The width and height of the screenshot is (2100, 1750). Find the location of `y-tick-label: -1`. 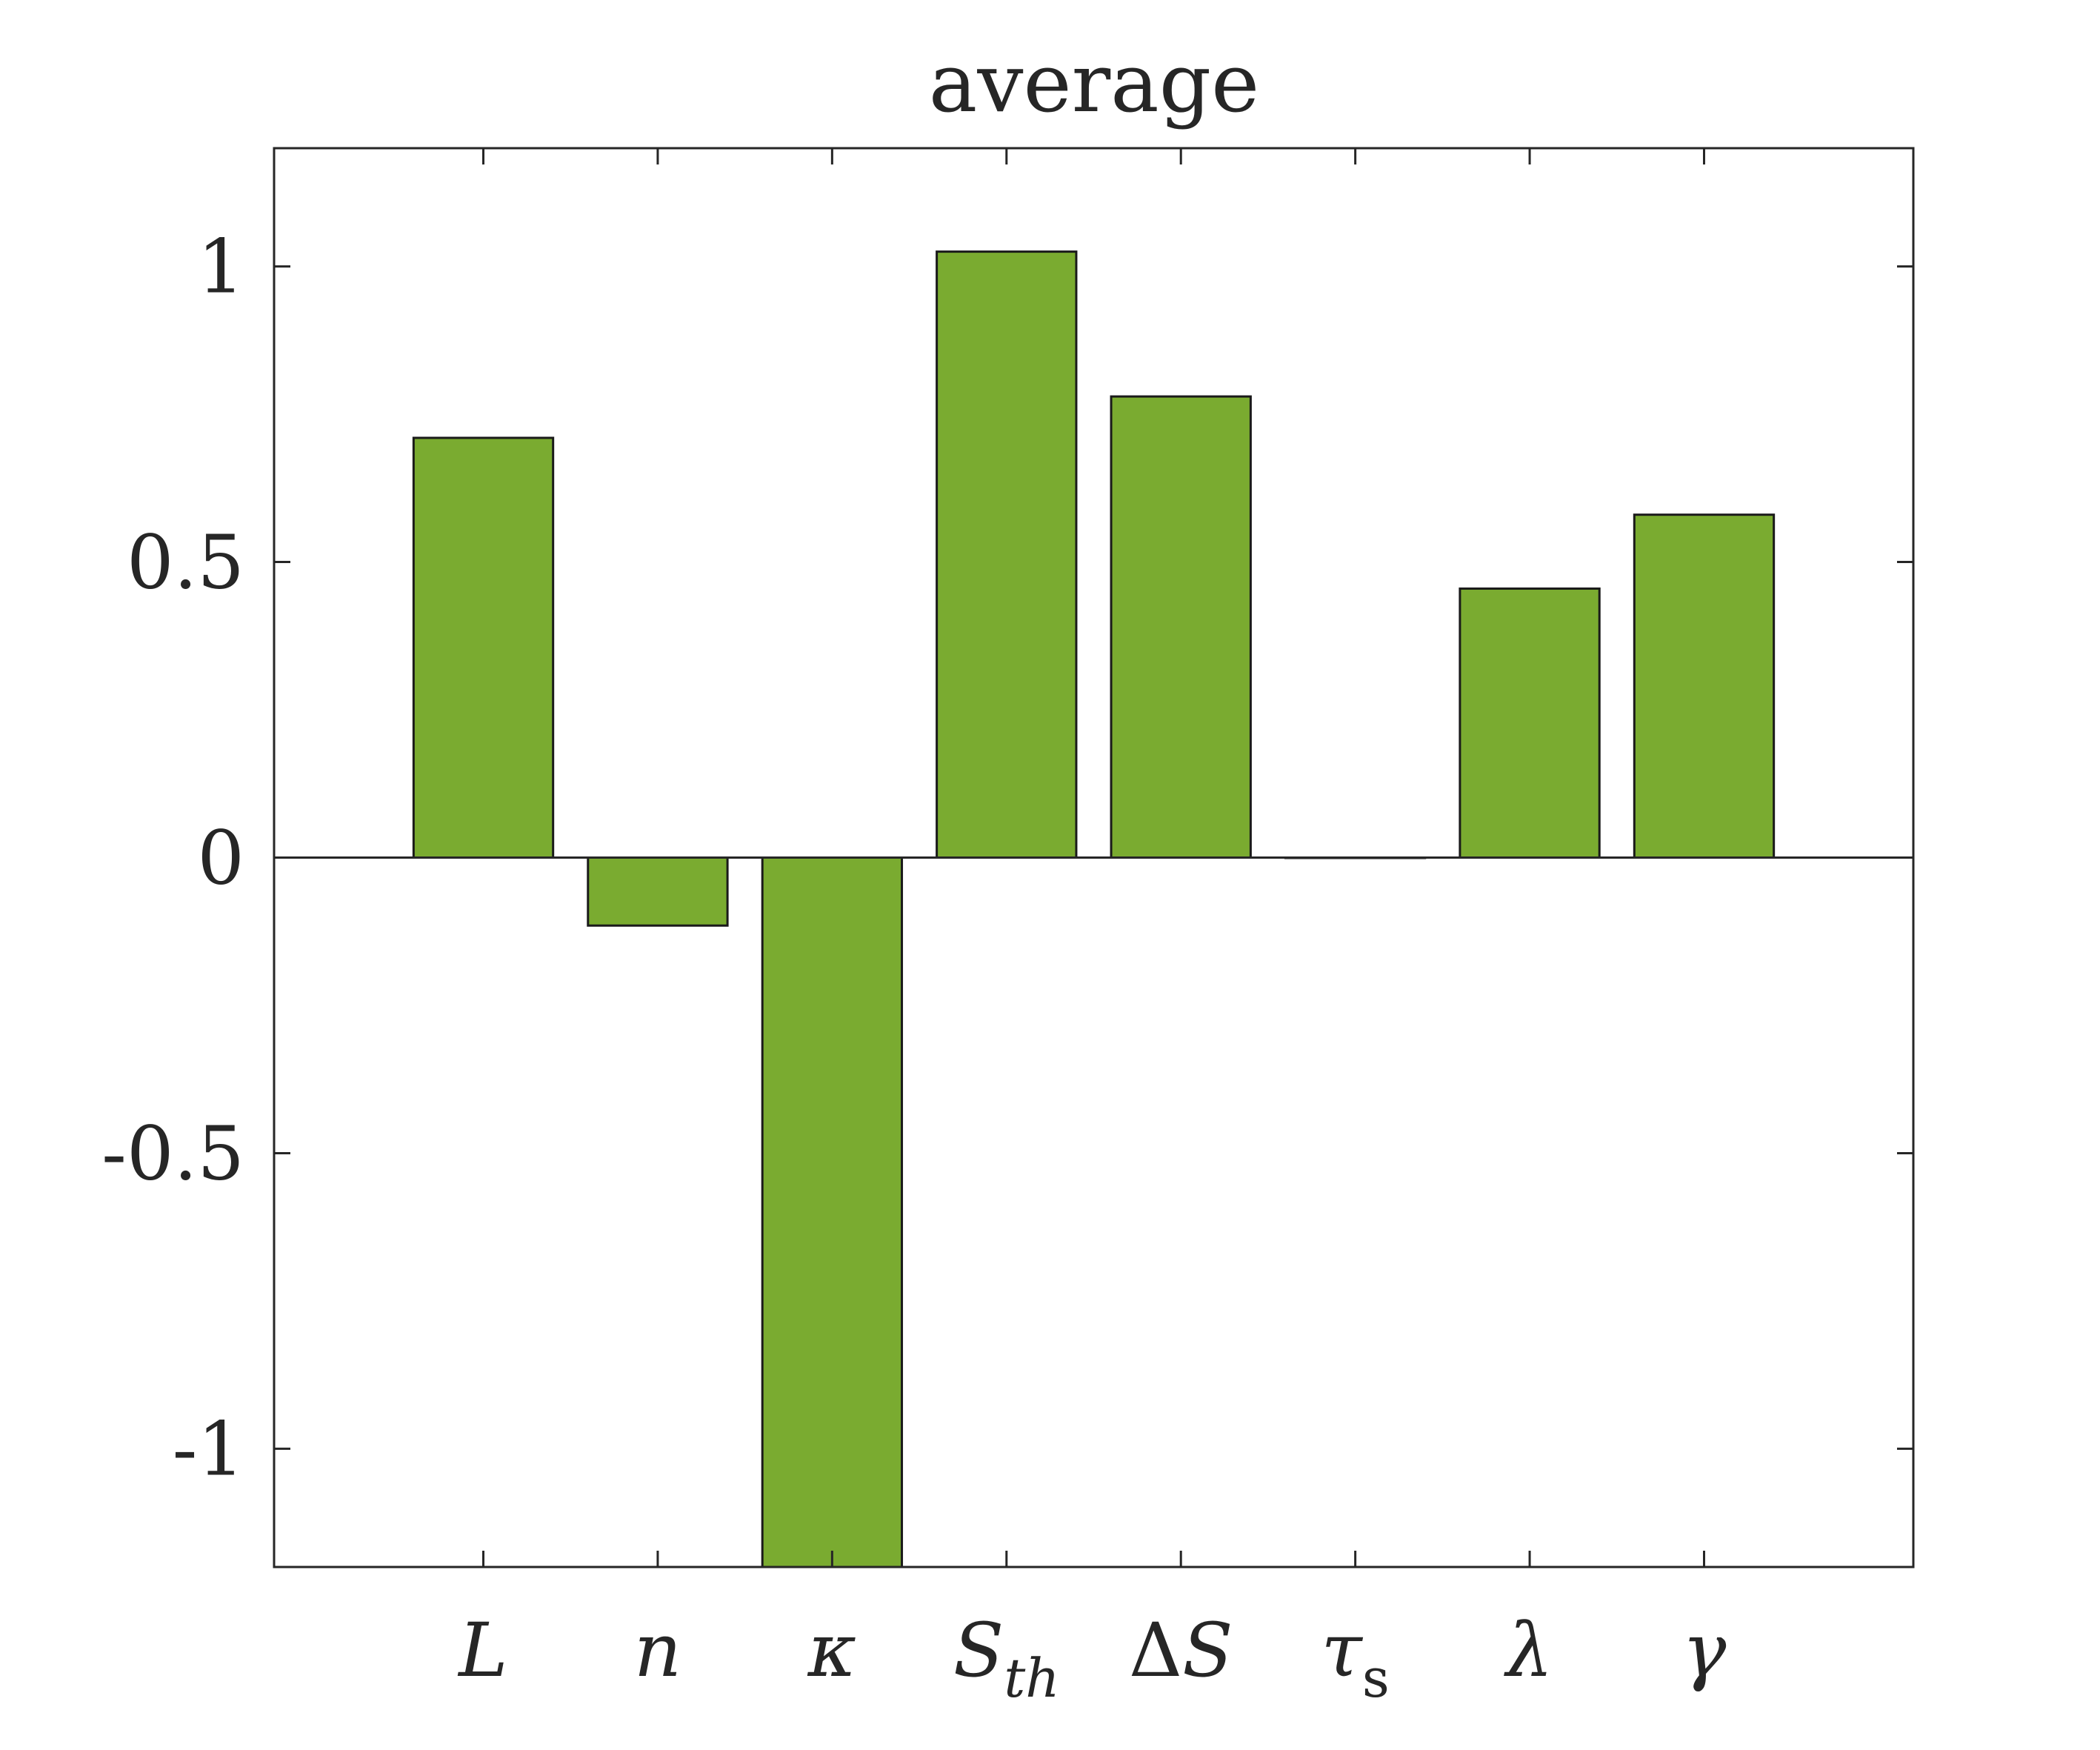

y-tick-label: -1 is located at coordinates (208, 1448).